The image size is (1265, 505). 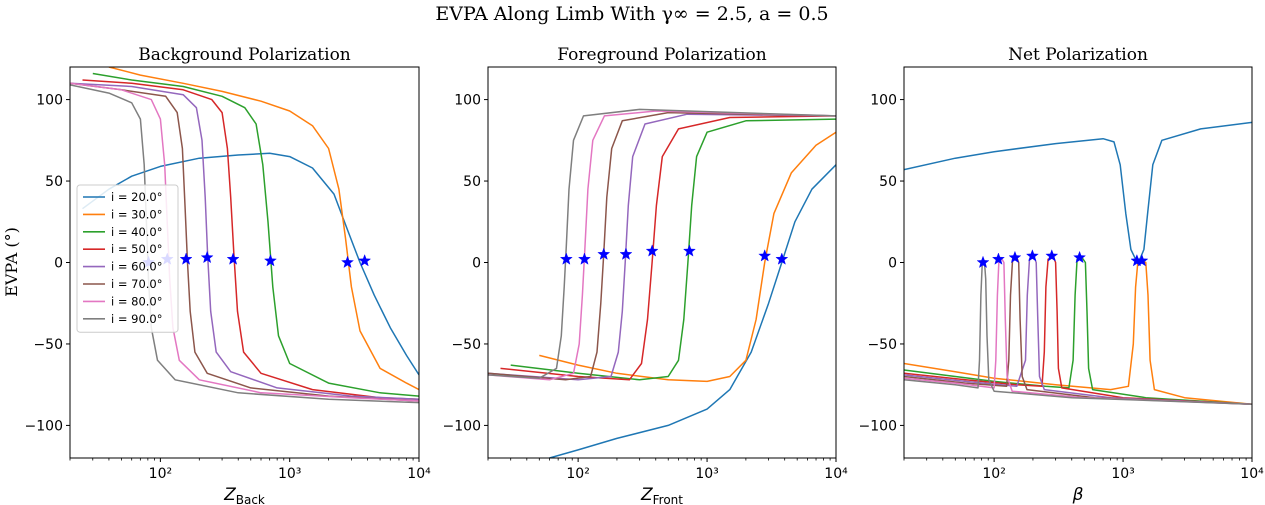 What do you see at coordinates (1078, 495) in the screenshot?
I see `x-axis-label: β` at bounding box center [1078, 495].